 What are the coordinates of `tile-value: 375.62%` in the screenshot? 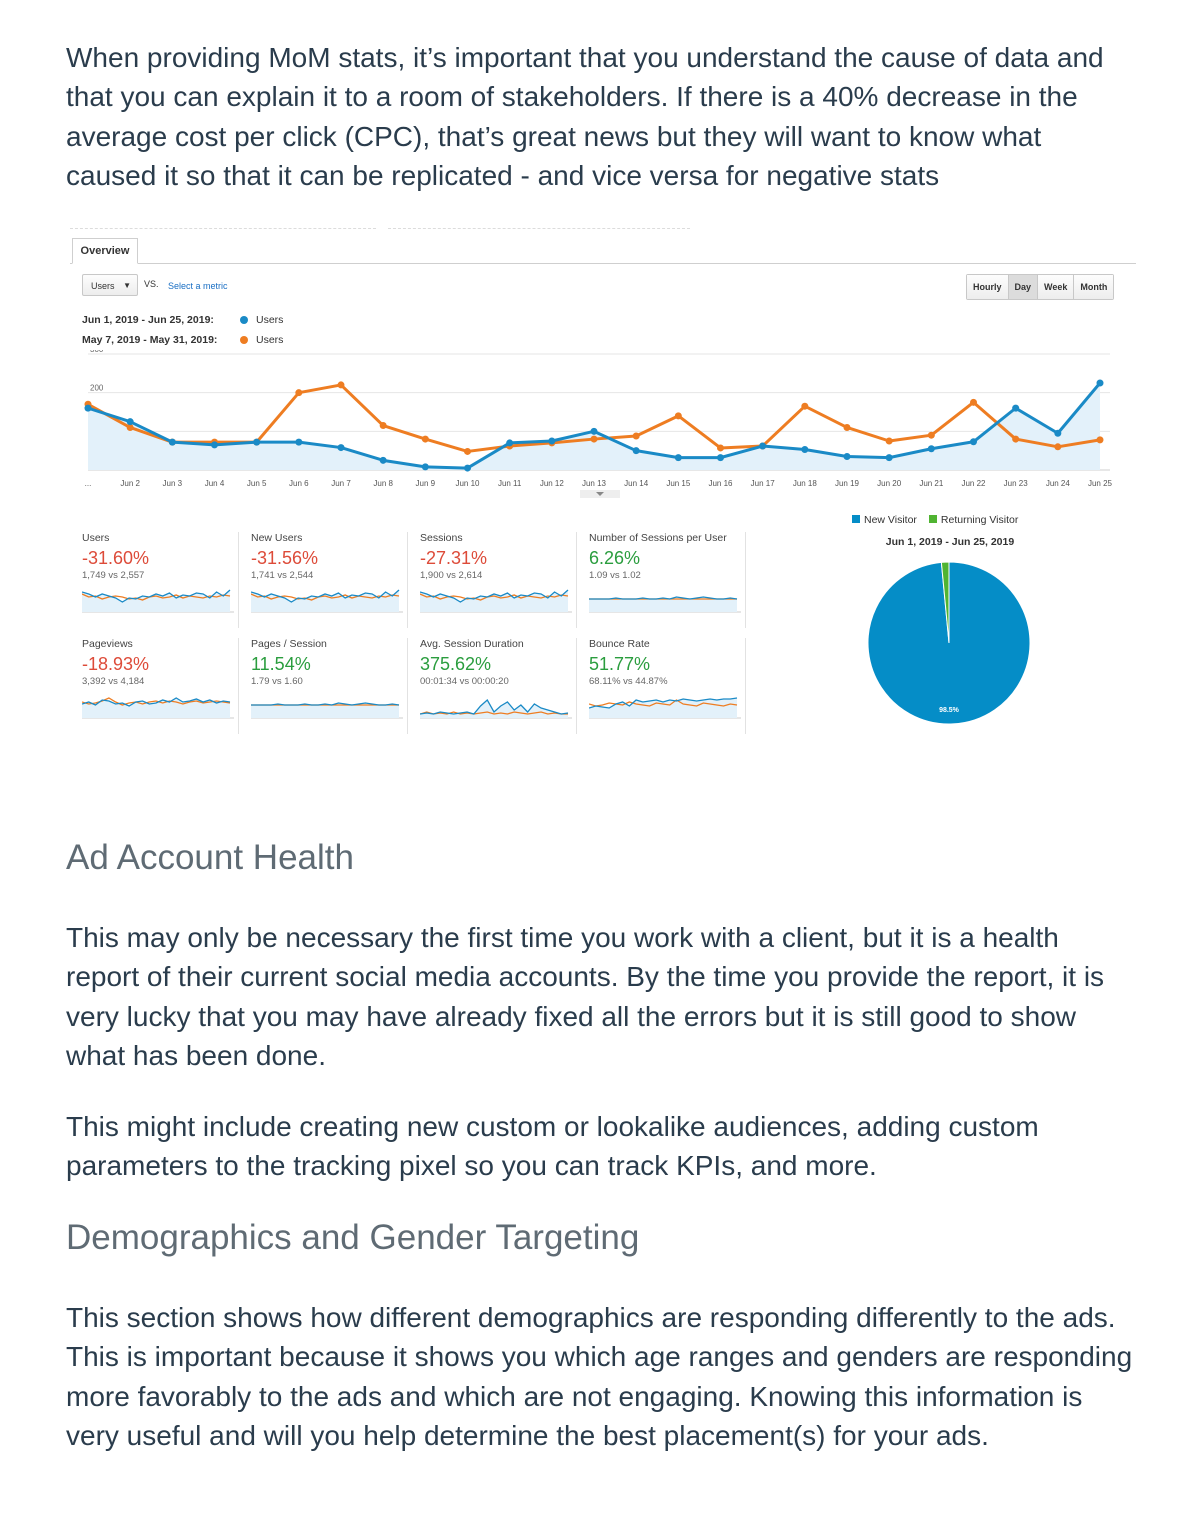 It's located at (456, 664).